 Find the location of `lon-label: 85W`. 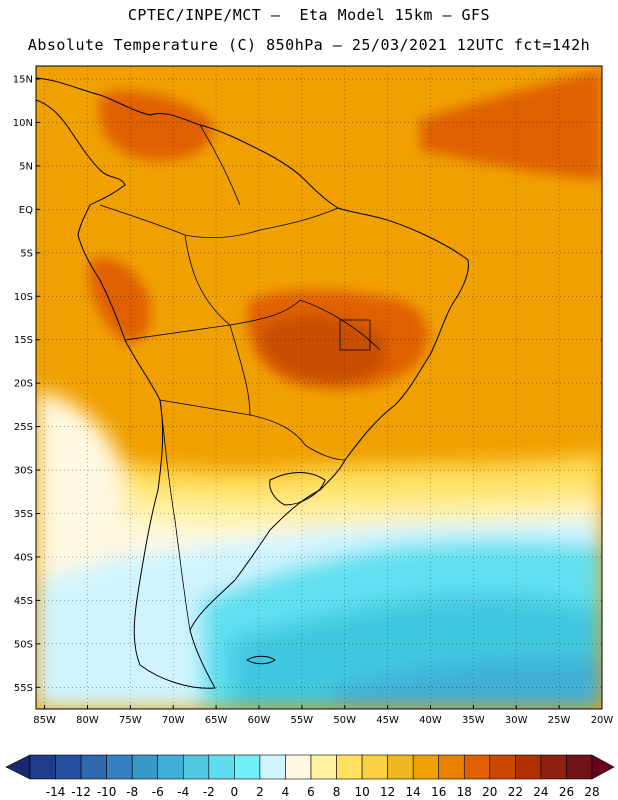

lon-label: 85W is located at coordinates (44, 720).